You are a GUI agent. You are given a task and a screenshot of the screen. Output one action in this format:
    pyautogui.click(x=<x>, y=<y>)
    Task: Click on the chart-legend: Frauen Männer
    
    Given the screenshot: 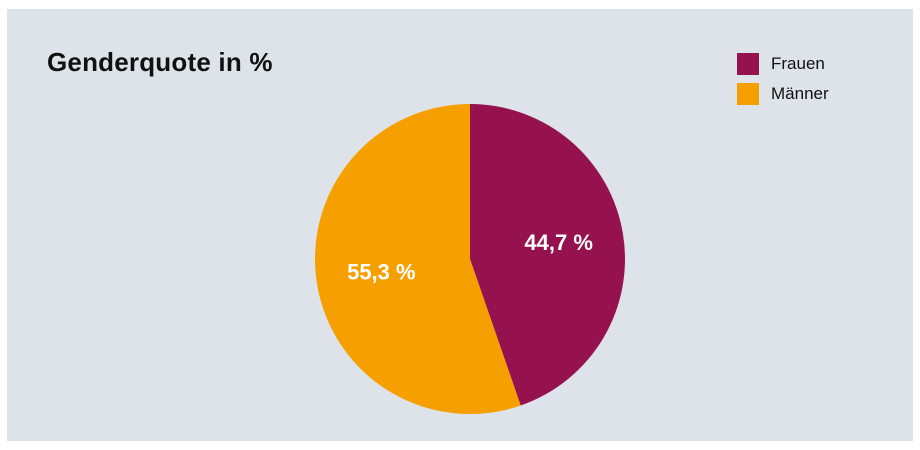 What is the action you would take?
    pyautogui.click(x=783, y=79)
    